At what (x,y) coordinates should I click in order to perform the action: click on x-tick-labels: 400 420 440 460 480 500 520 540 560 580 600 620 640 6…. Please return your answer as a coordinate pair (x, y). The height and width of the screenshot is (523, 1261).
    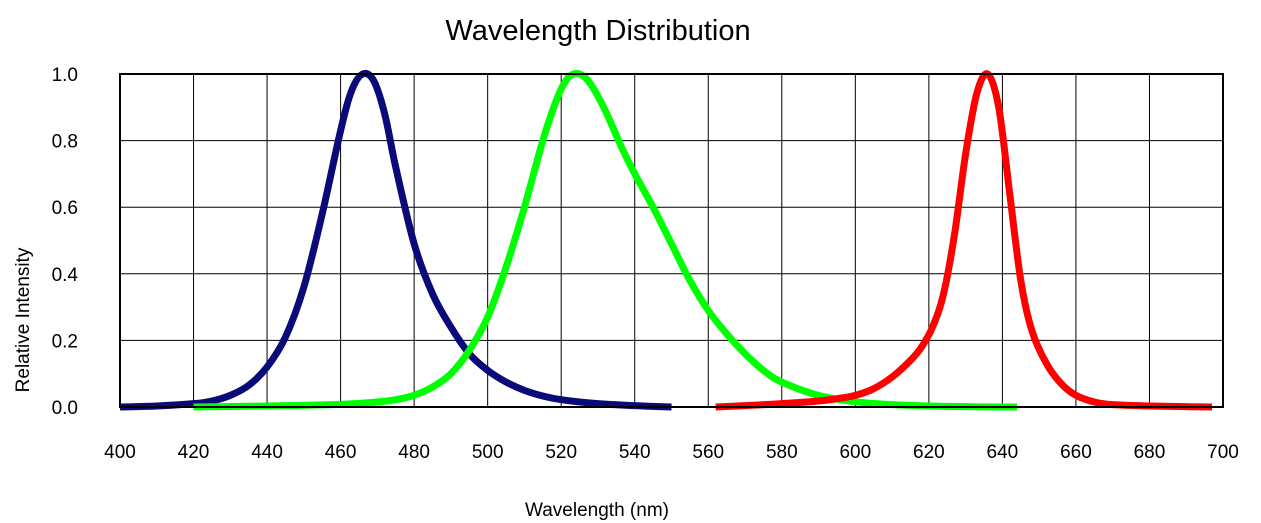
    Looking at the image, I should click on (671, 452).